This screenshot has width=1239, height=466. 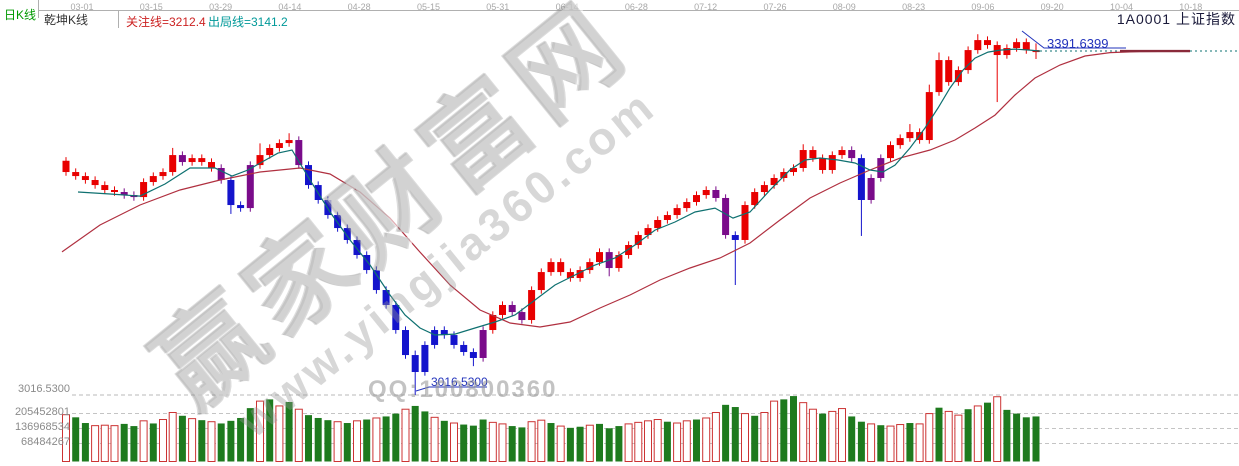 I want to click on header-divider-line, so click(x=638, y=10).